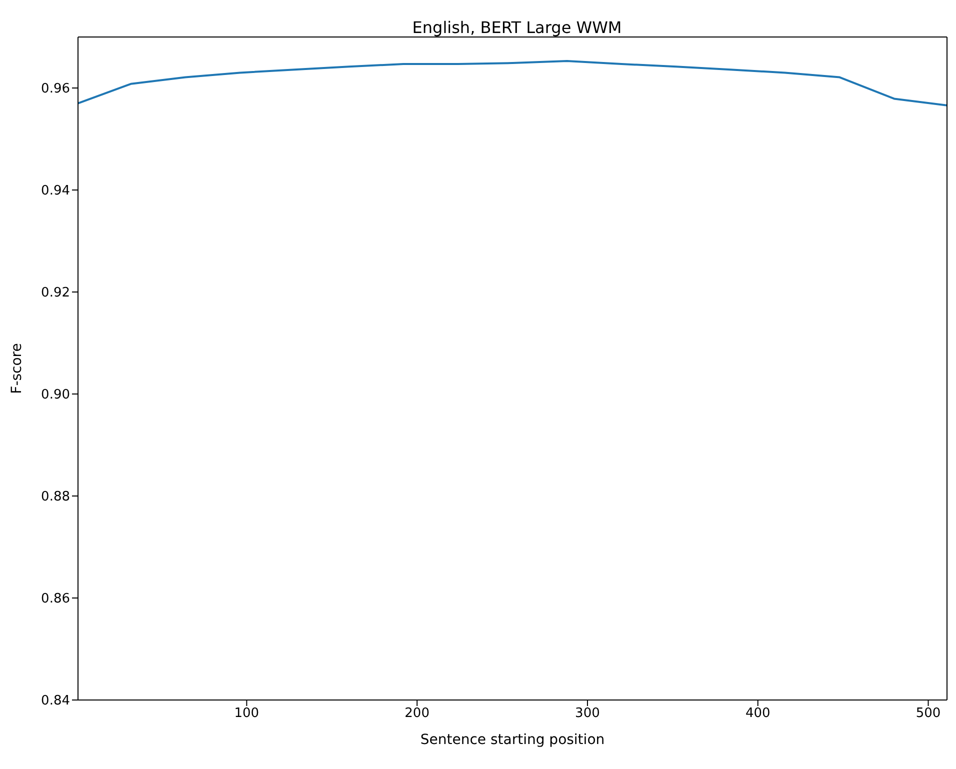  What do you see at coordinates (55, 701) in the screenshot?
I see `y-tick-label: 0.84` at bounding box center [55, 701].